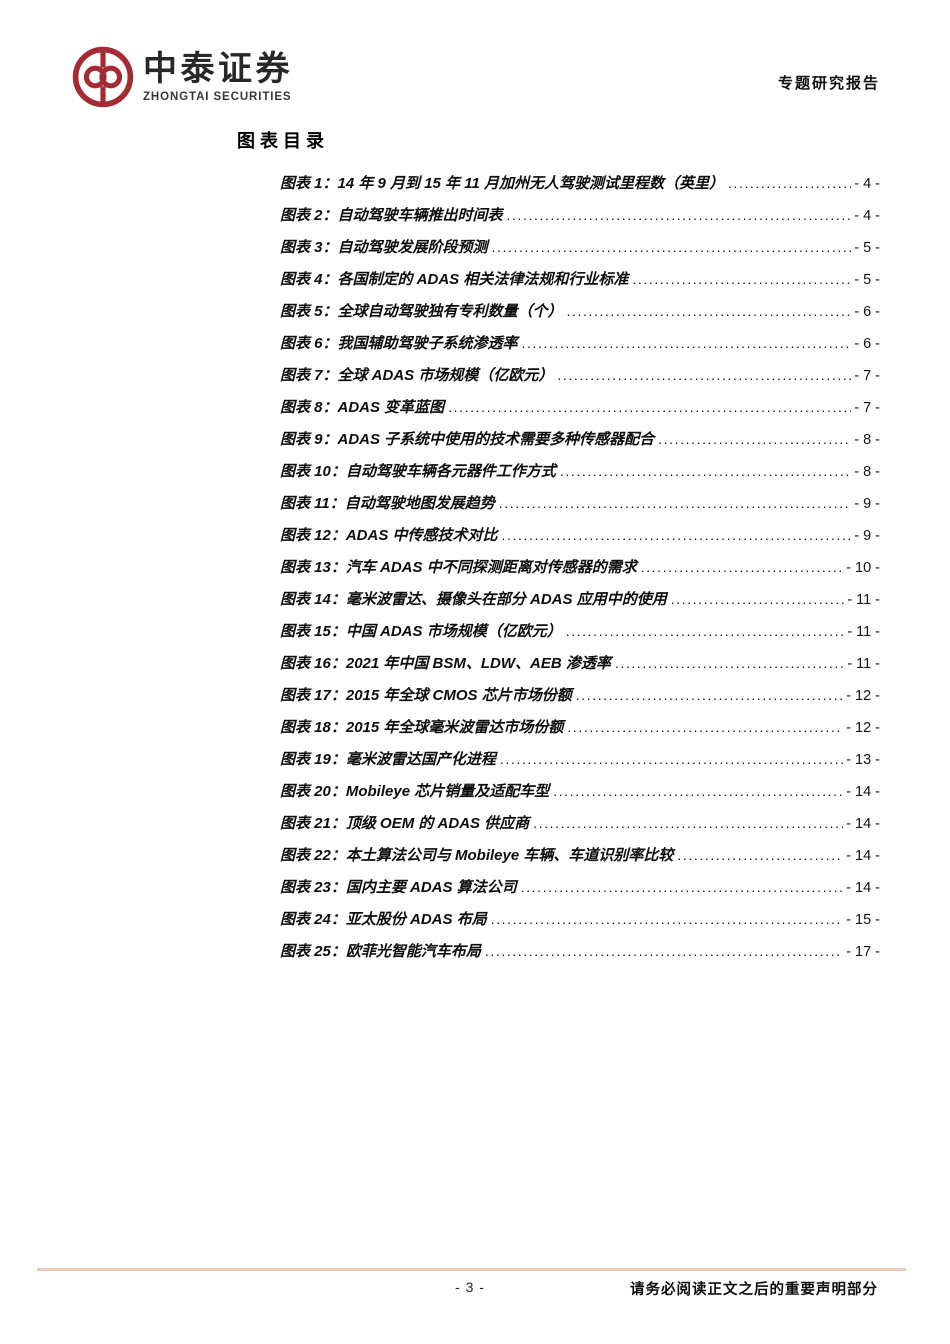 The height and width of the screenshot is (1344, 950). Describe the element at coordinates (103, 77) in the screenshot. I see `zhongtai-knot-icon` at that location.